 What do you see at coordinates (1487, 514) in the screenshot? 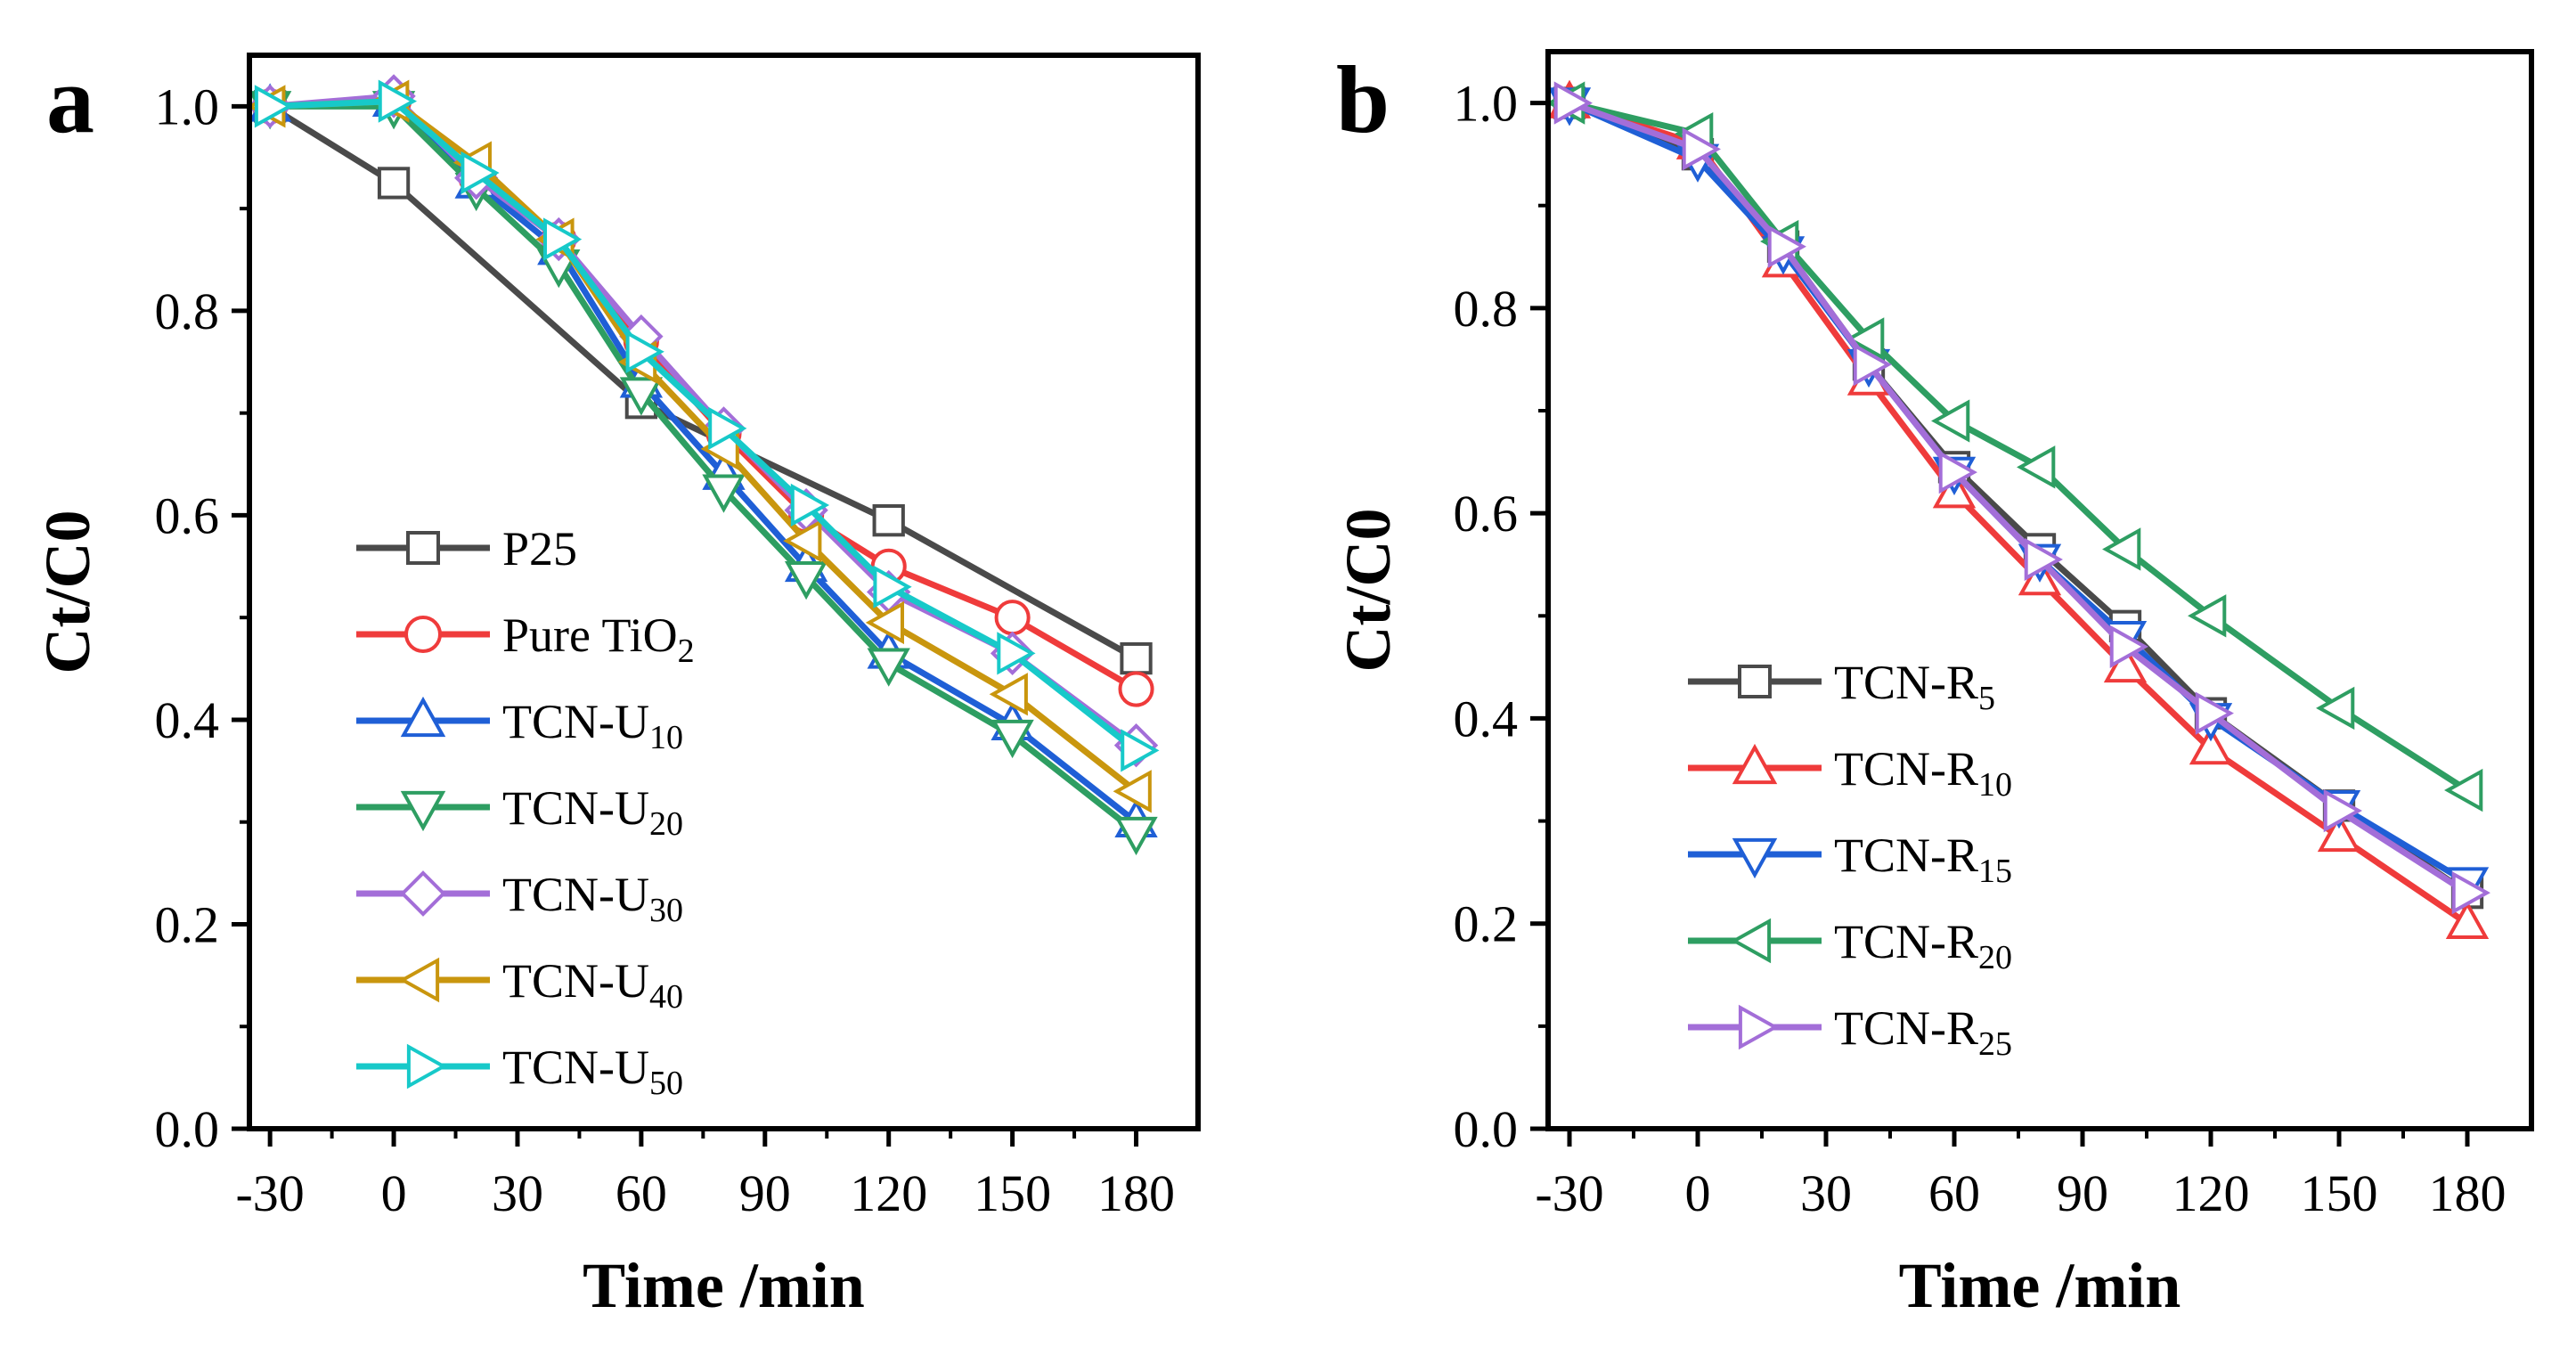
I see `y-tick-label: 0.6` at bounding box center [1487, 514].